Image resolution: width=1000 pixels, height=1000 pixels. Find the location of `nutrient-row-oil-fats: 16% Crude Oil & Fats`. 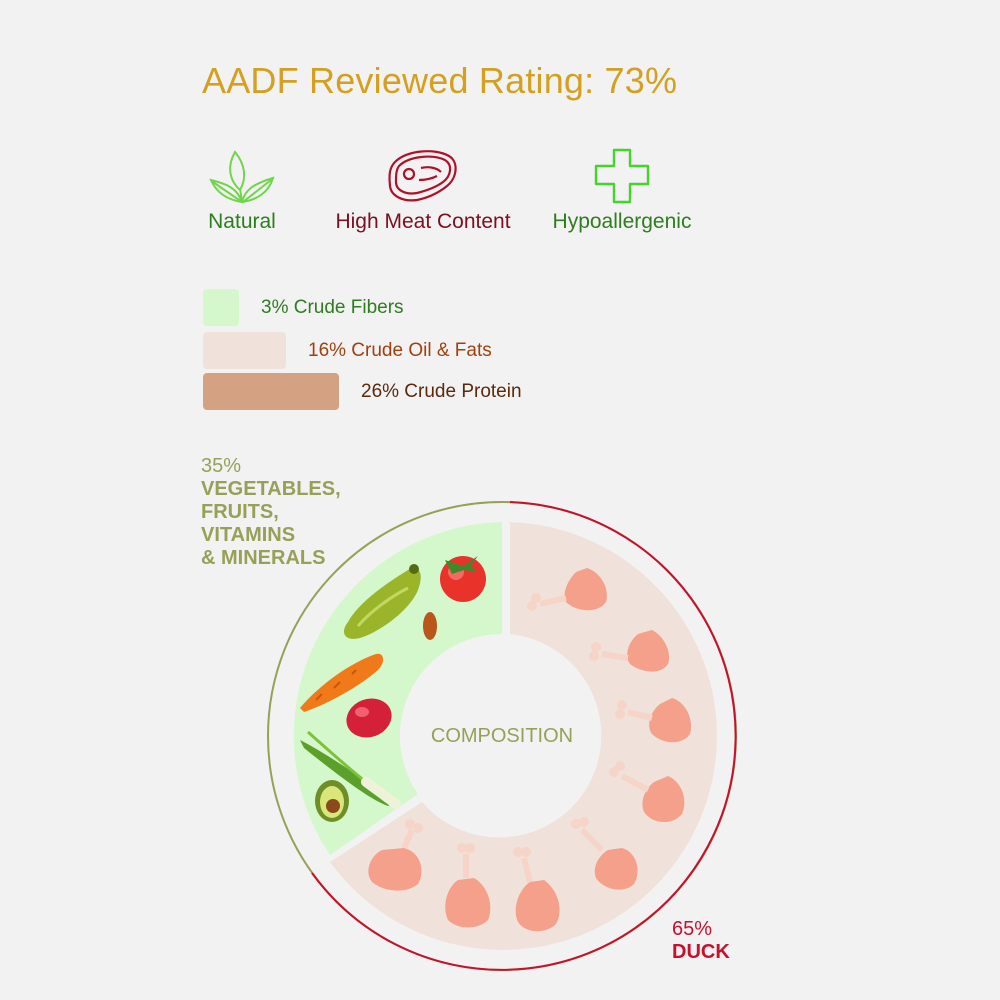

nutrient-row-oil-fats: 16% Crude Oil & Fats is located at coordinates (347, 350).